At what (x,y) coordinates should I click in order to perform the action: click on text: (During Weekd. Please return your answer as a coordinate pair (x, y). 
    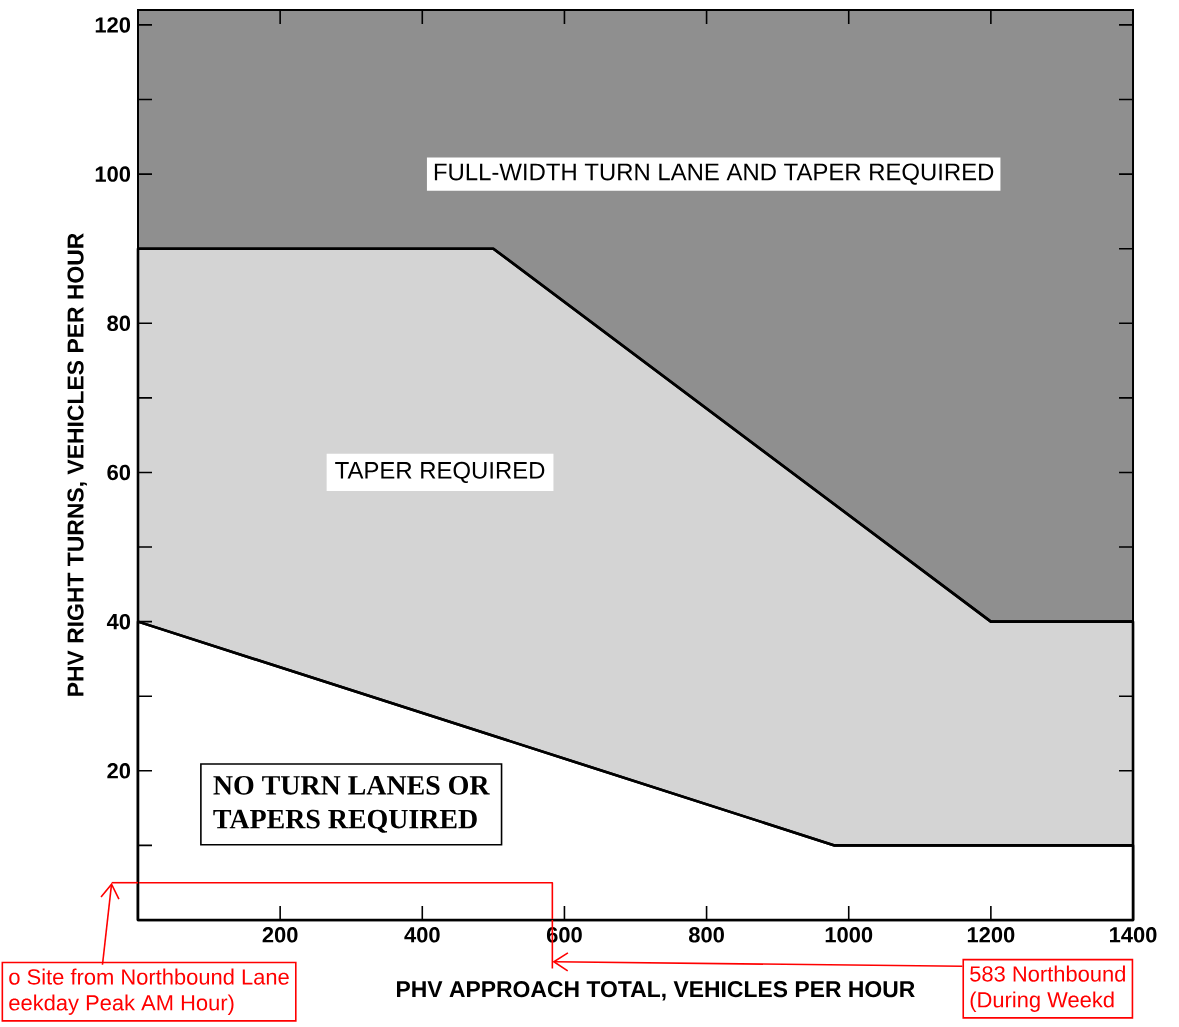
    Looking at the image, I should click on (1042, 1001).